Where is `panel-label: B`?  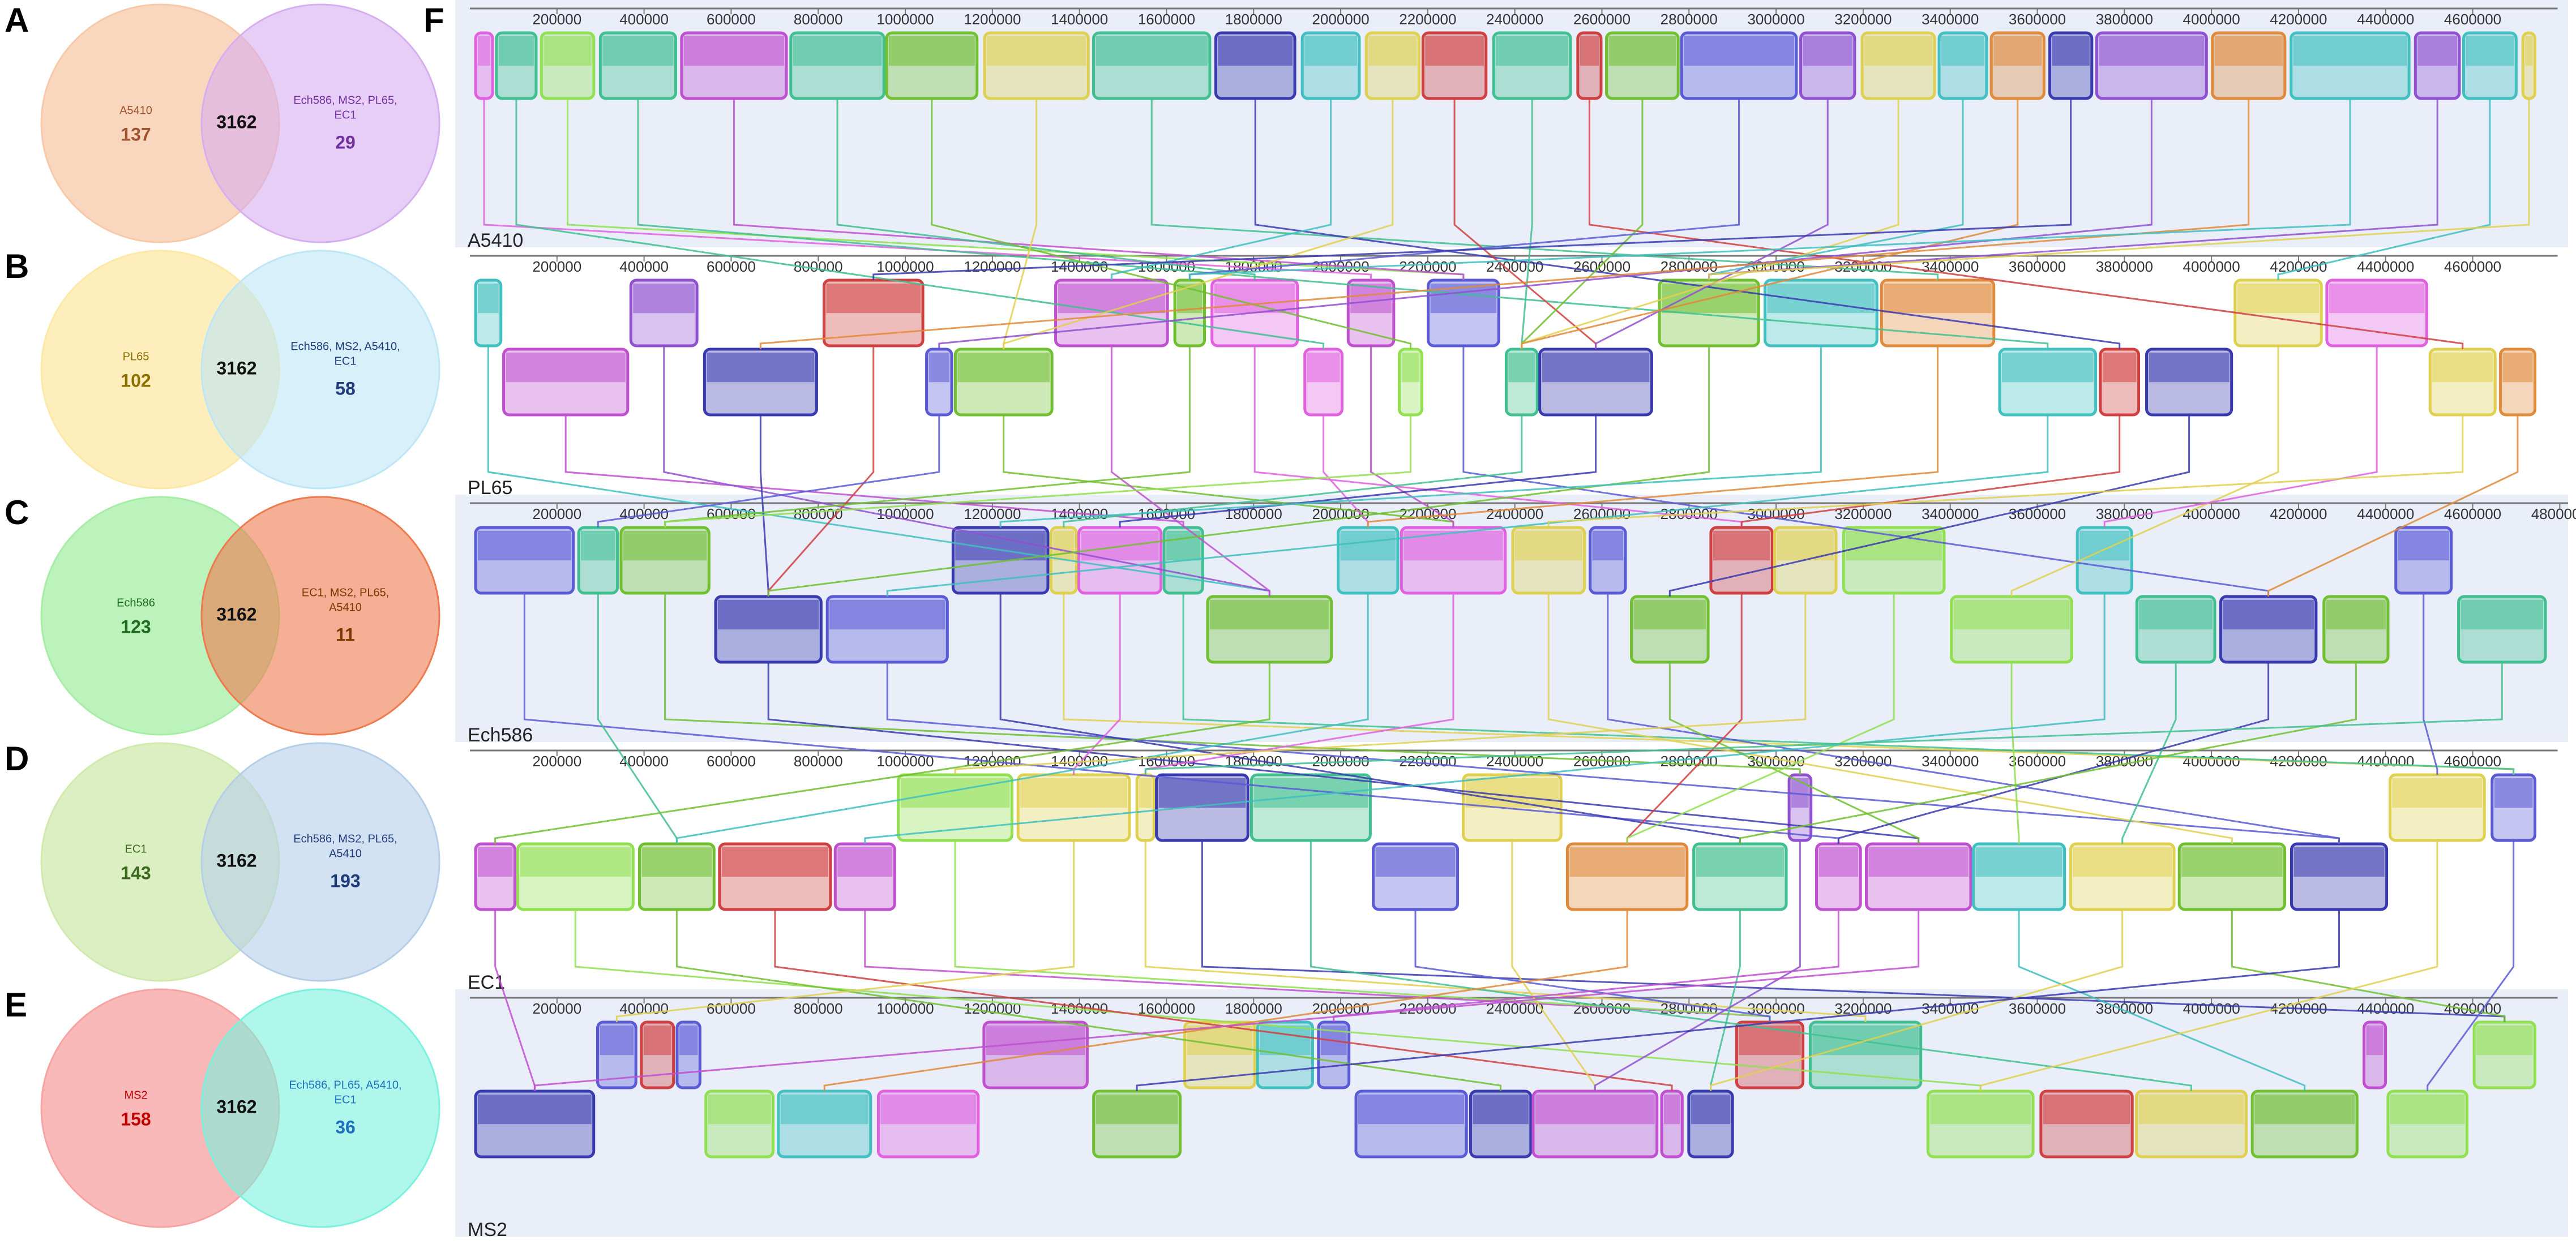
panel-label: B is located at coordinates (17, 266).